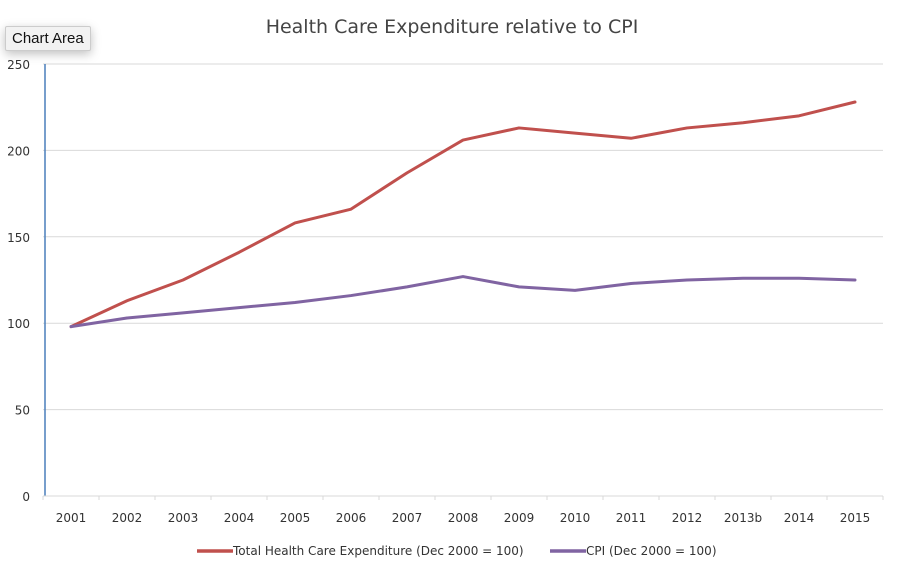 The width and height of the screenshot is (900, 575). What do you see at coordinates (743, 518) in the screenshot?
I see `x-tick-label: 2013b` at bounding box center [743, 518].